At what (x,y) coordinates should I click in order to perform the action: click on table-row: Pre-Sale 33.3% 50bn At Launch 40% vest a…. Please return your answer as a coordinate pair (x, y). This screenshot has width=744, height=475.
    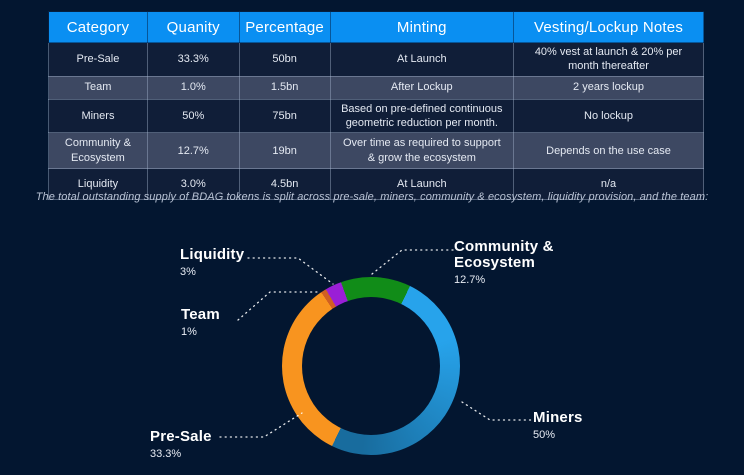
    Looking at the image, I should click on (376, 59).